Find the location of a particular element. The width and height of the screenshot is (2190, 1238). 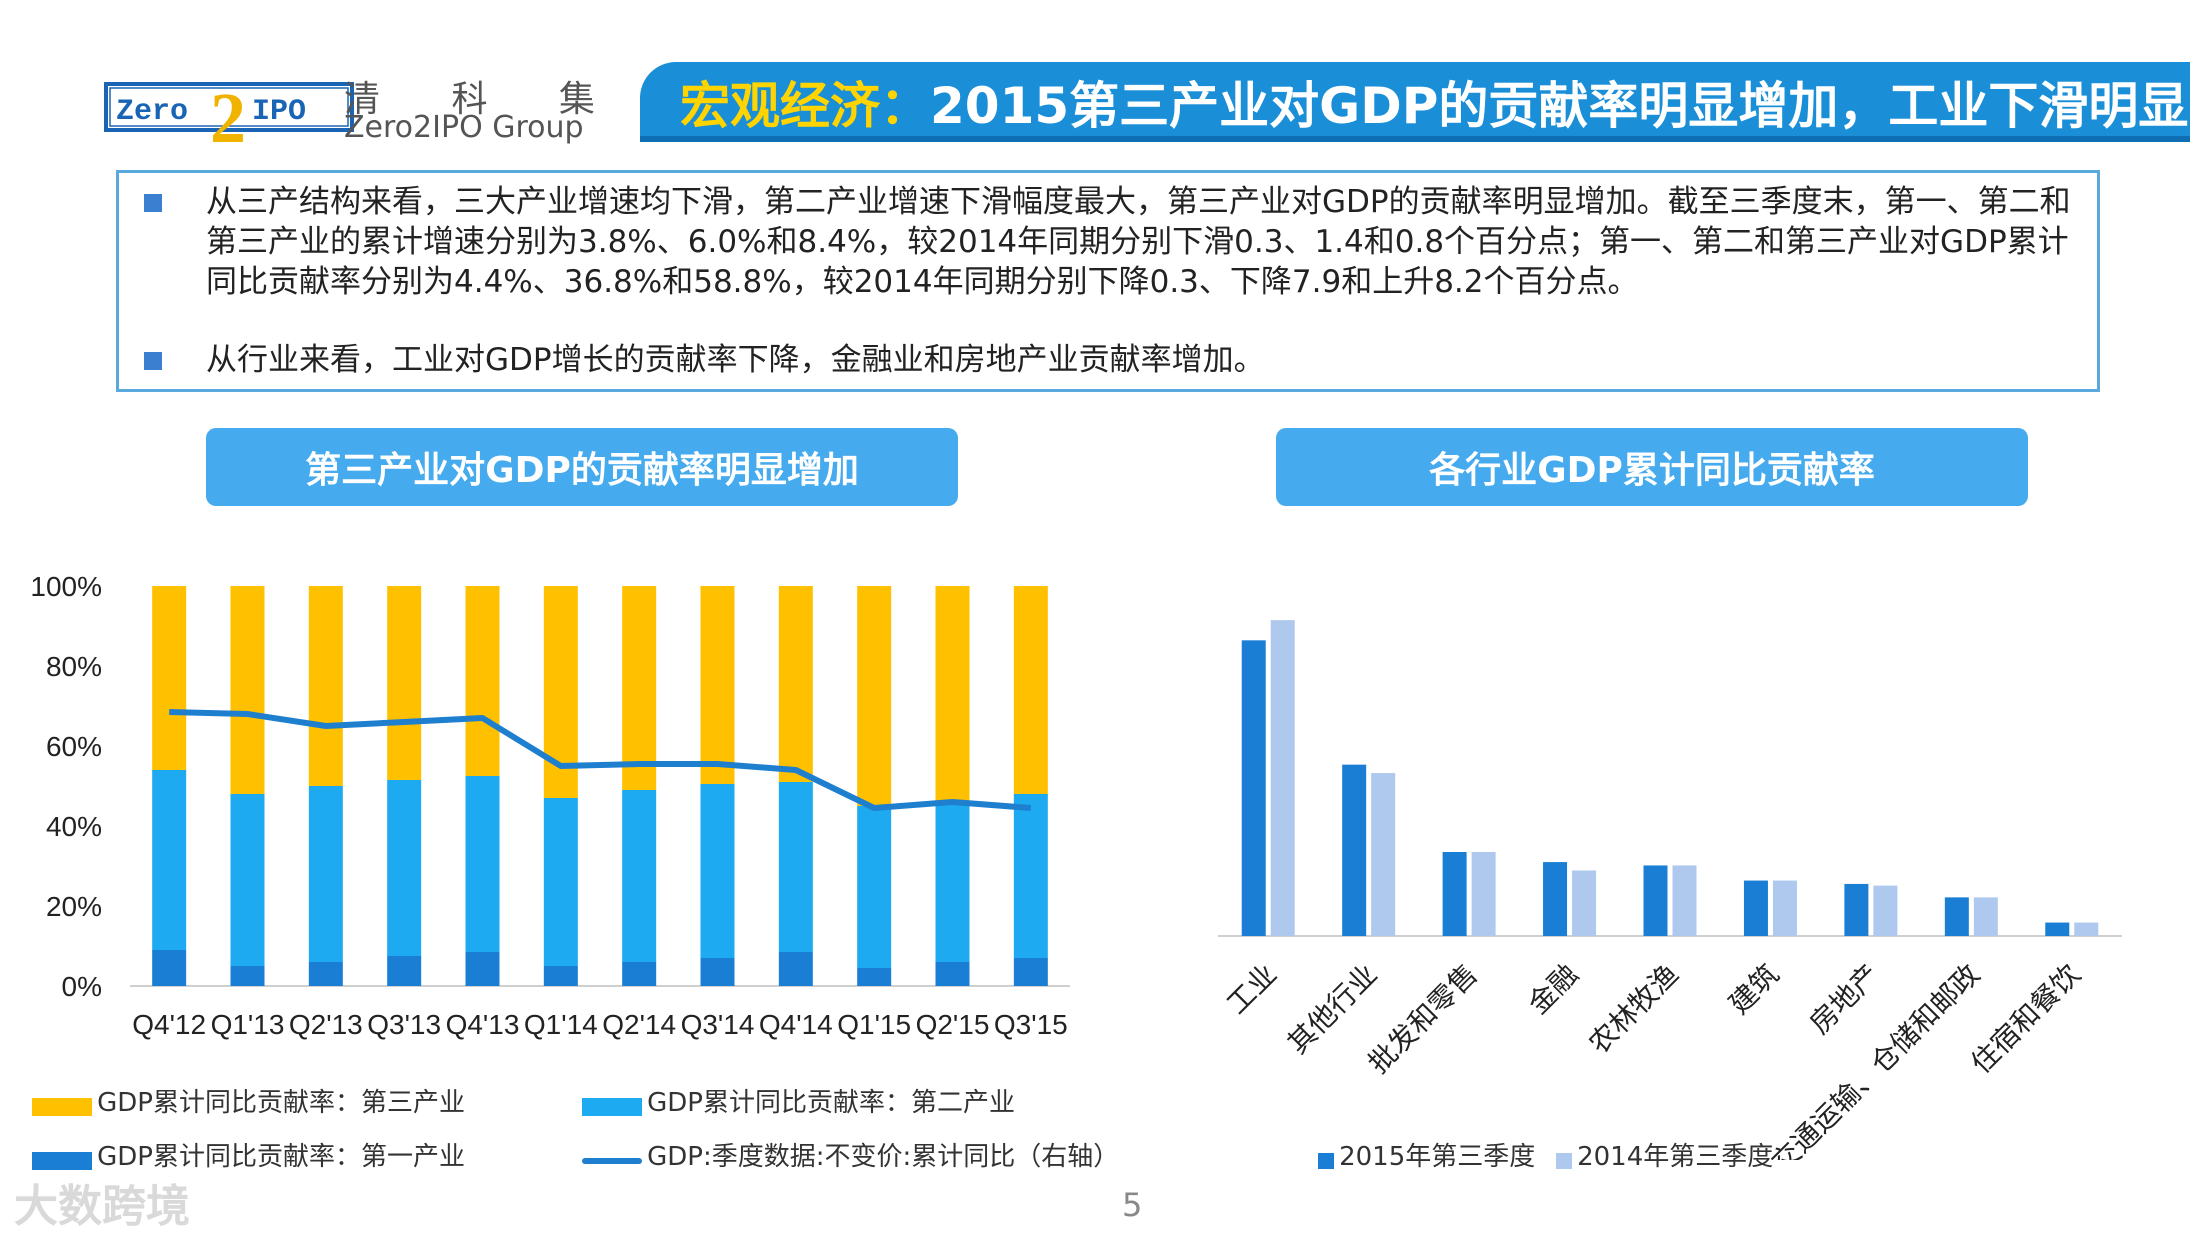

legend-swatch-primary is located at coordinates (62, 1160).